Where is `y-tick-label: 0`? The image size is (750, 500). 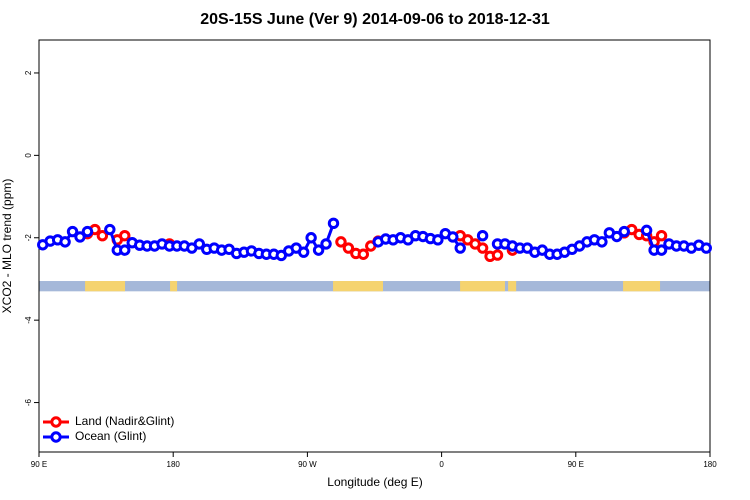
y-tick-label: 0 is located at coordinates (28, 155).